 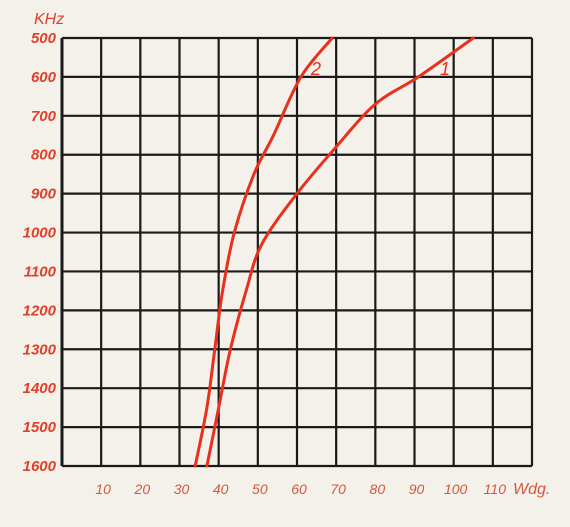 What do you see at coordinates (44, 116) in the screenshot?
I see `y-tick-label: 700` at bounding box center [44, 116].